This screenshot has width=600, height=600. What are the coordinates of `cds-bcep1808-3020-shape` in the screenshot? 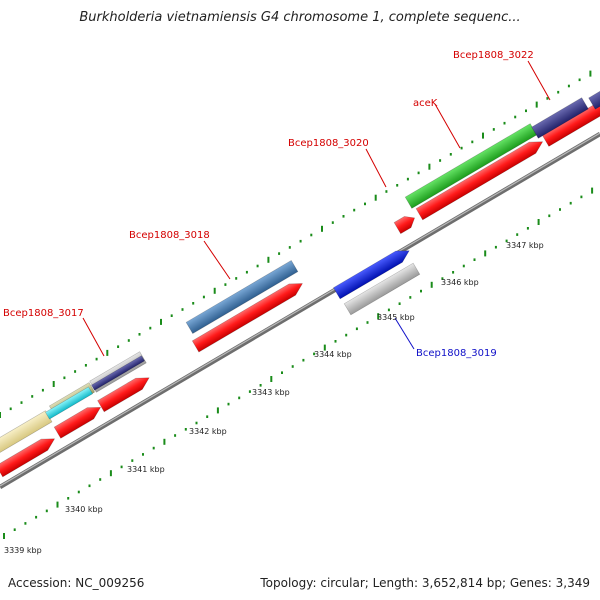 It's located at (405, 223).